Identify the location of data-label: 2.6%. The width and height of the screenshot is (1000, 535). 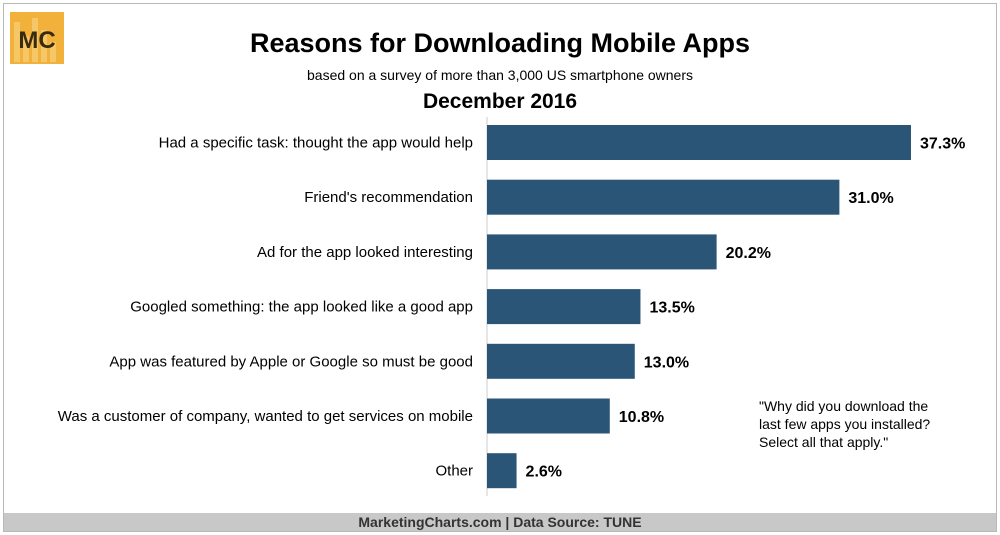
(544, 472).